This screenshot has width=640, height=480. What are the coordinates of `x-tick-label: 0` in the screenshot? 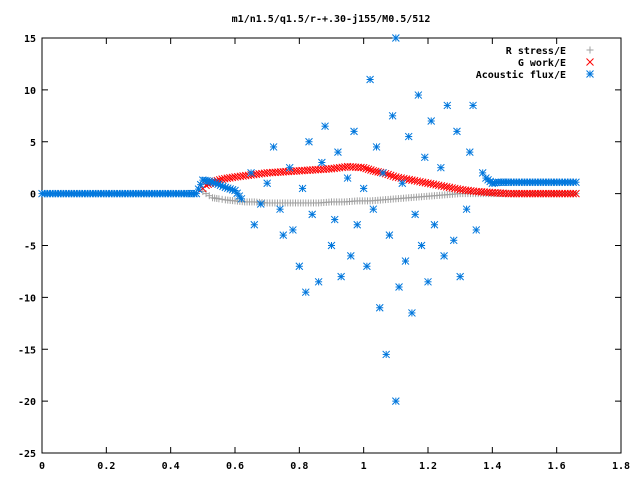 It's located at (42, 466).